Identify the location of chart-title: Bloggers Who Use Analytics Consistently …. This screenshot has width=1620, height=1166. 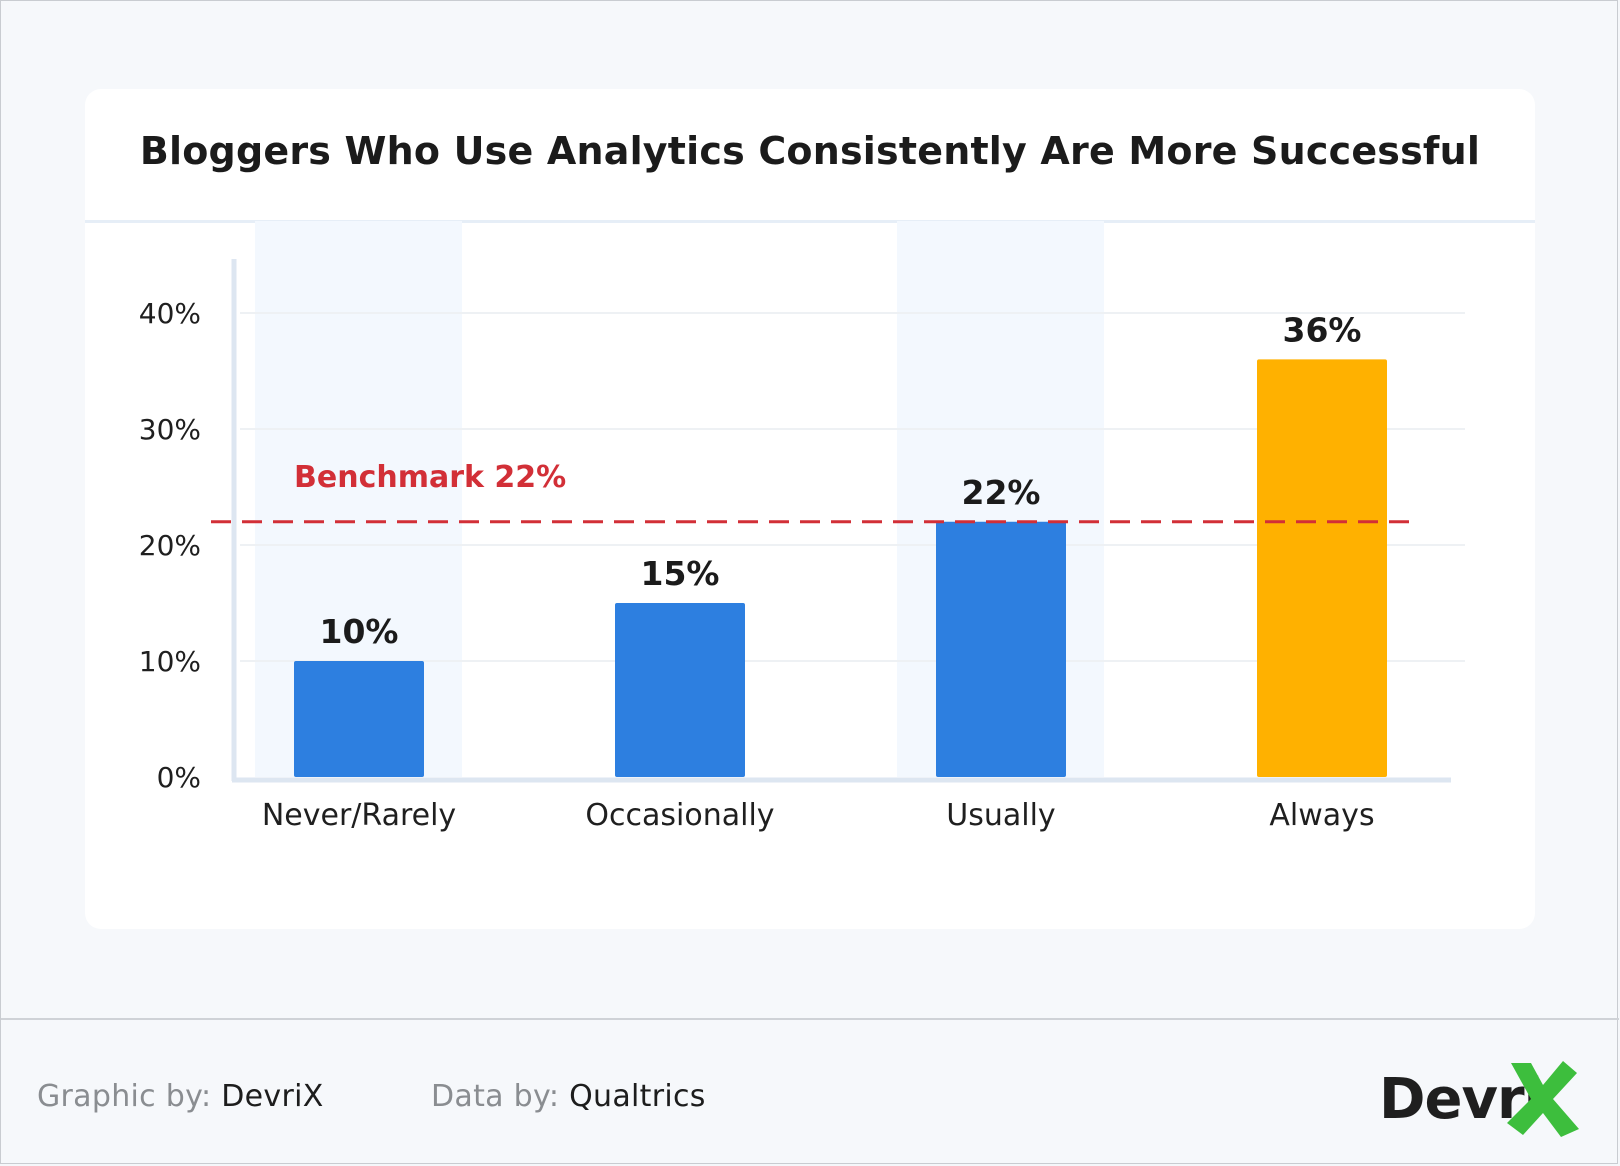
(810, 151).